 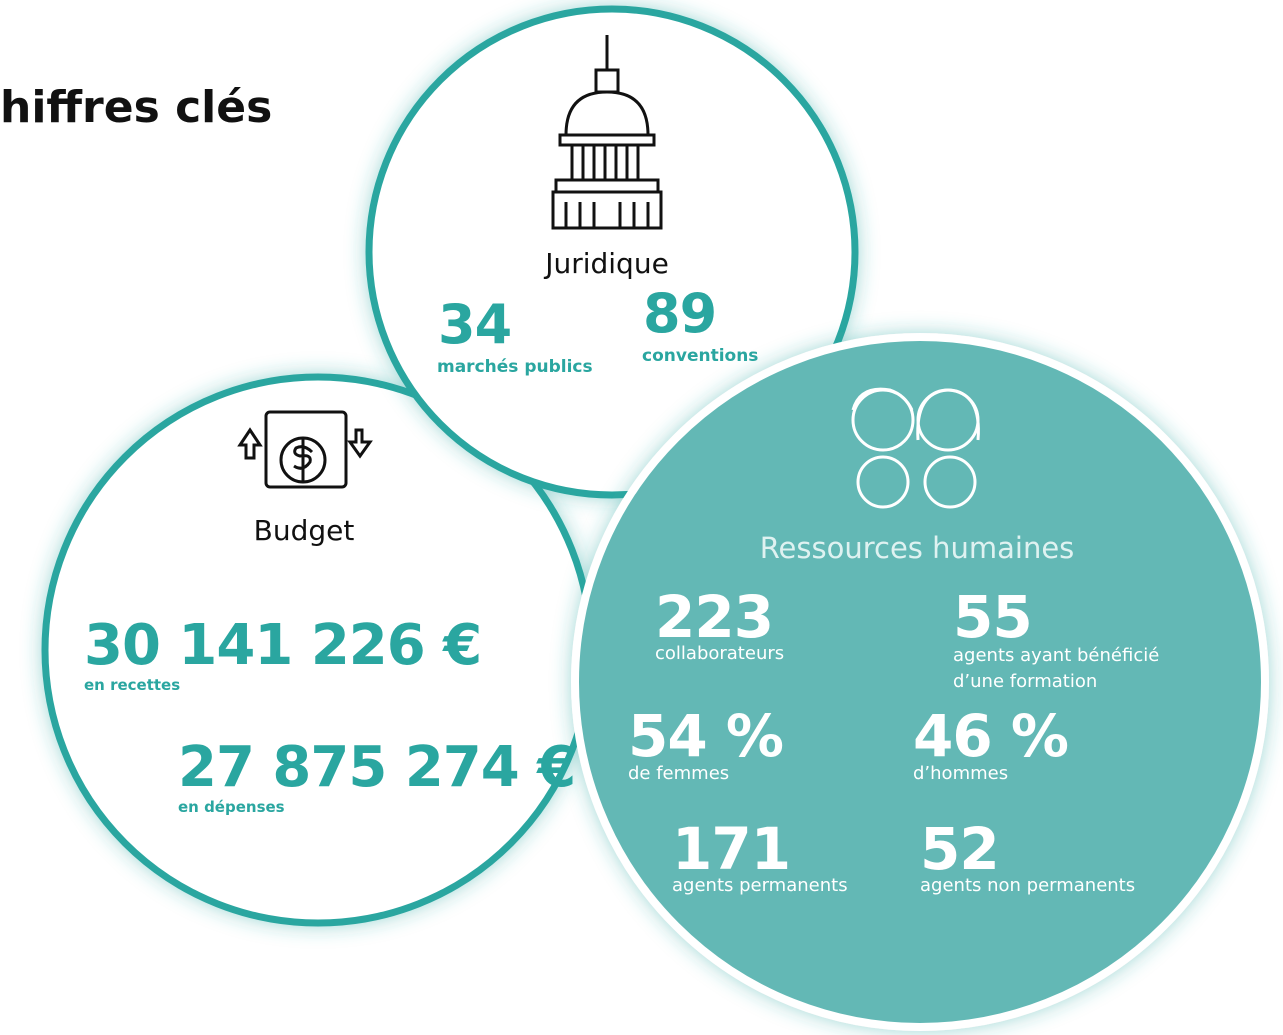 What do you see at coordinates (475, 324) in the screenshot?
I see `stat-value: 34` at bounding box center [475, 324].